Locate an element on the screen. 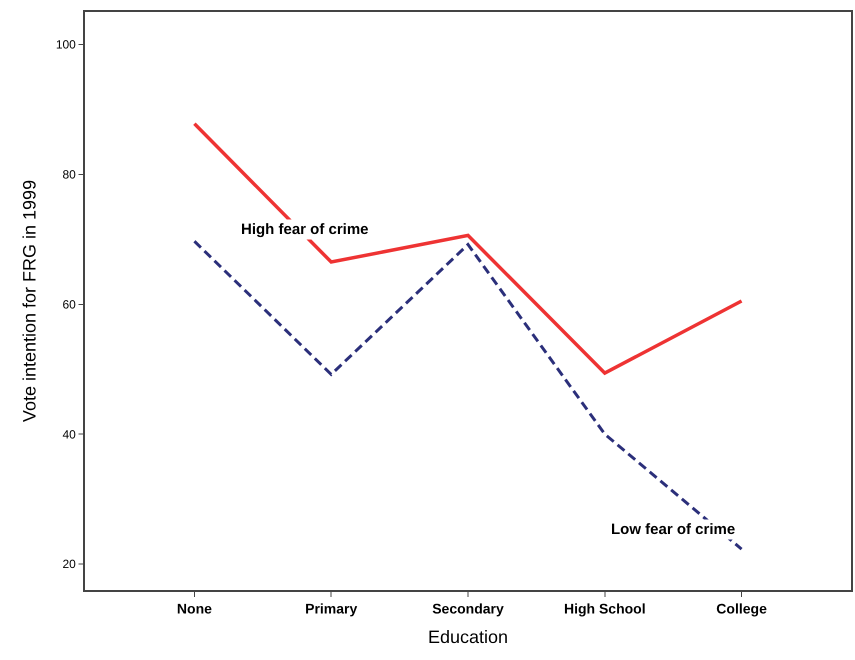  y-tick-label: 60 is located at coordinates (69, 304).